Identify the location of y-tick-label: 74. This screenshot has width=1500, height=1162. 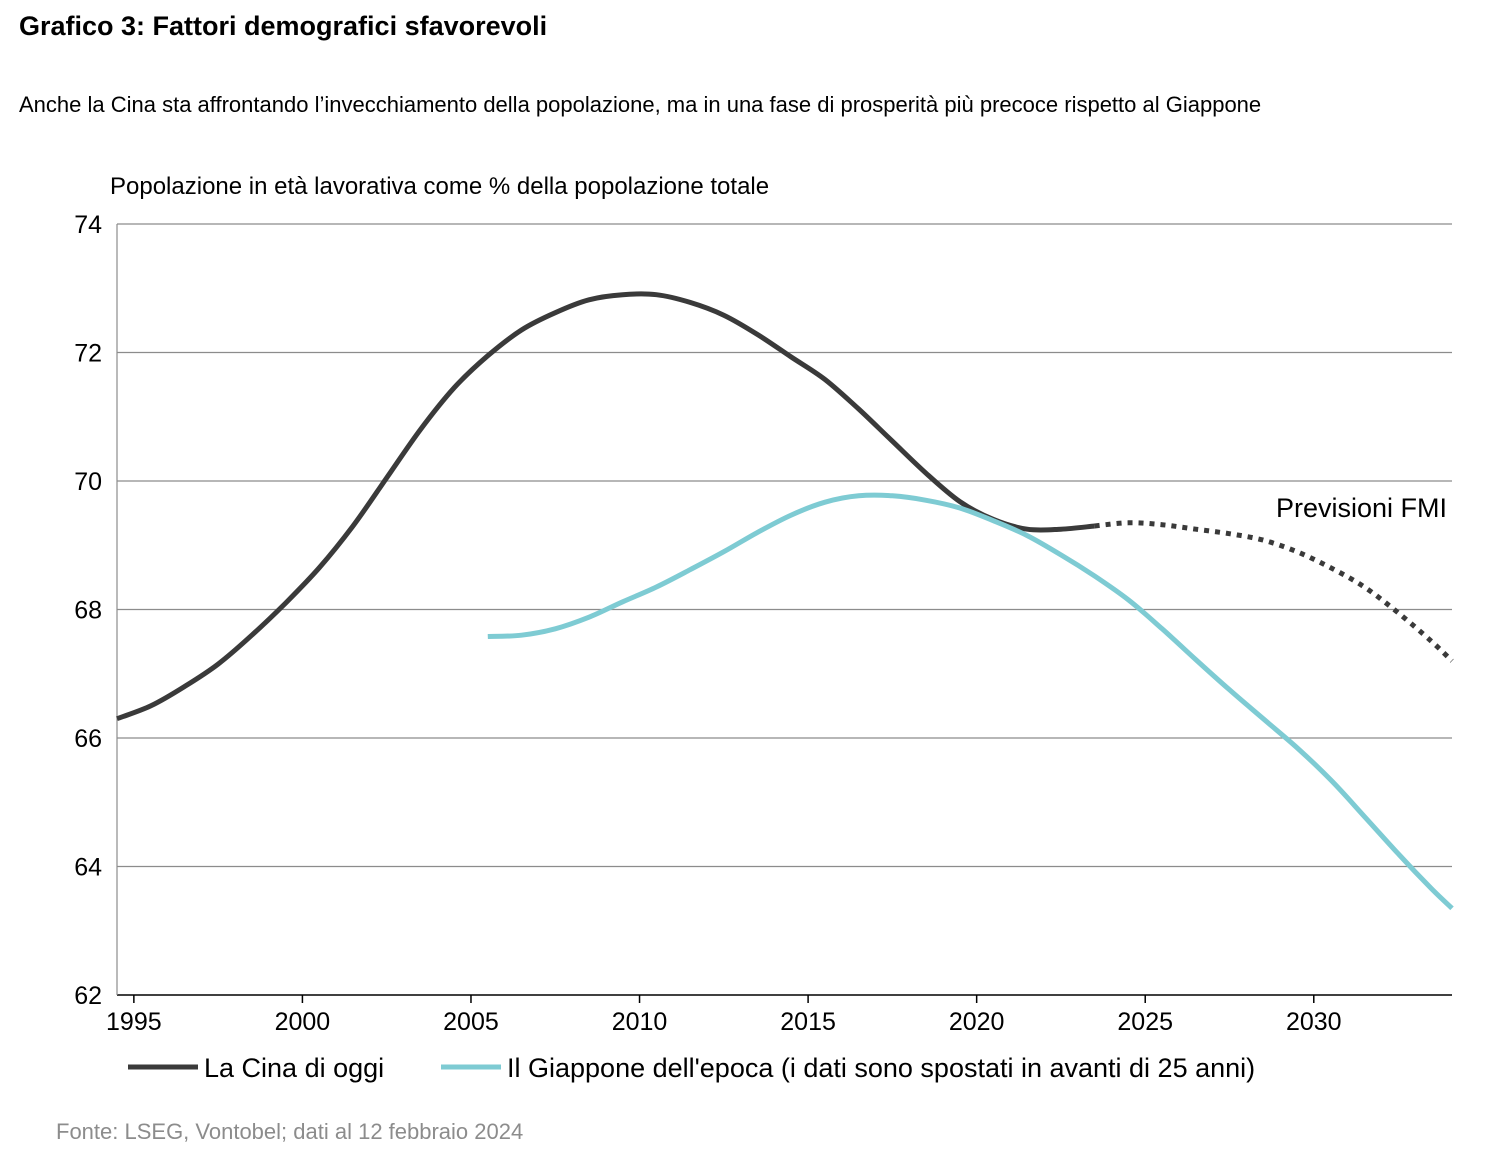
(88, 225).